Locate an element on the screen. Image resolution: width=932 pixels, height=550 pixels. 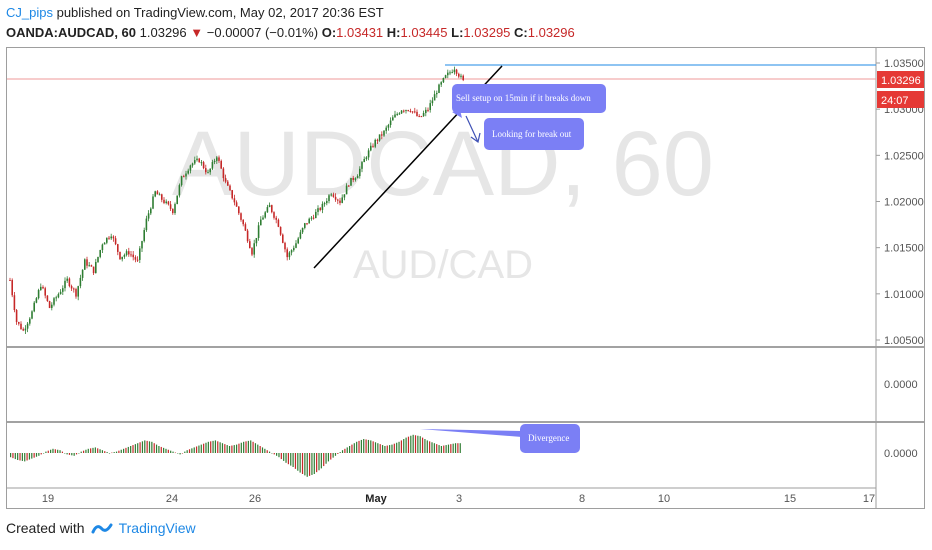
x-tick-label: 8 is located at coordinates (582, 499).